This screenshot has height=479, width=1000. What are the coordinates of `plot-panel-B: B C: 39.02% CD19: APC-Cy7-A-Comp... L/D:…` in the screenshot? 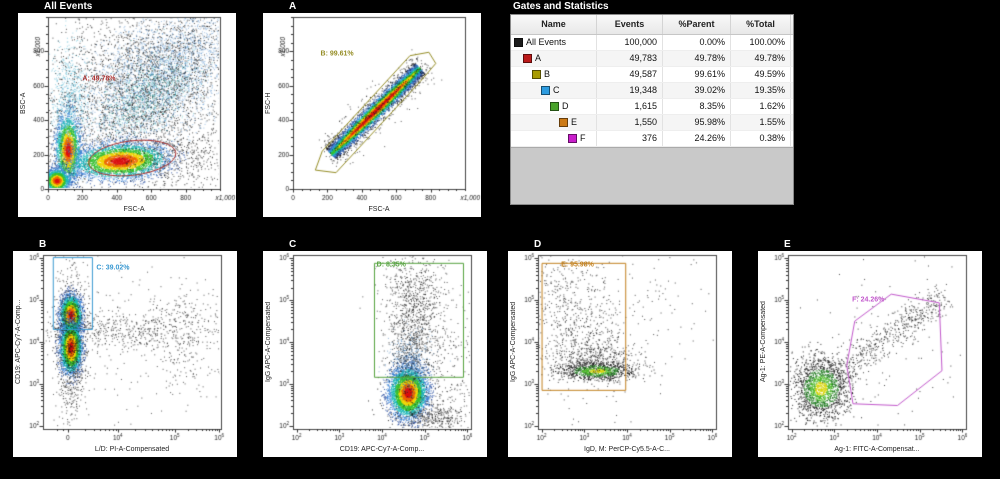 It's located at (125, 347).